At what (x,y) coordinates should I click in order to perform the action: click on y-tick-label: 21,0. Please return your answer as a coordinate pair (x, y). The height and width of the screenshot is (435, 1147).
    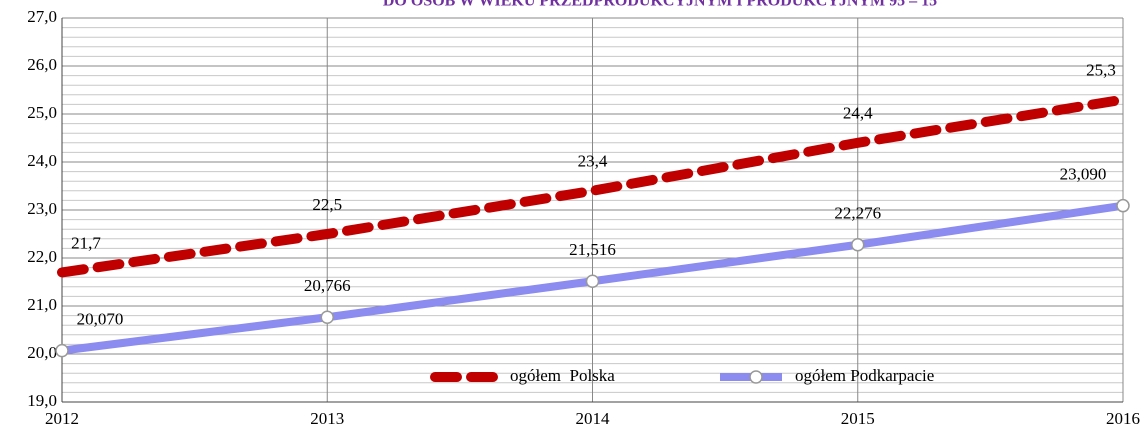
    Looking at the image, I should click on (42, 304).